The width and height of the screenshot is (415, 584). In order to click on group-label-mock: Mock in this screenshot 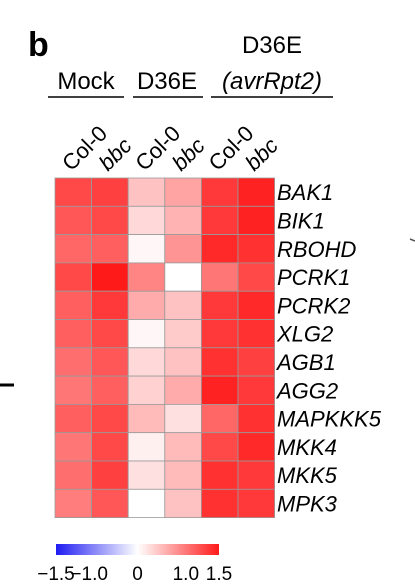, I will do `click(86, 81)`.